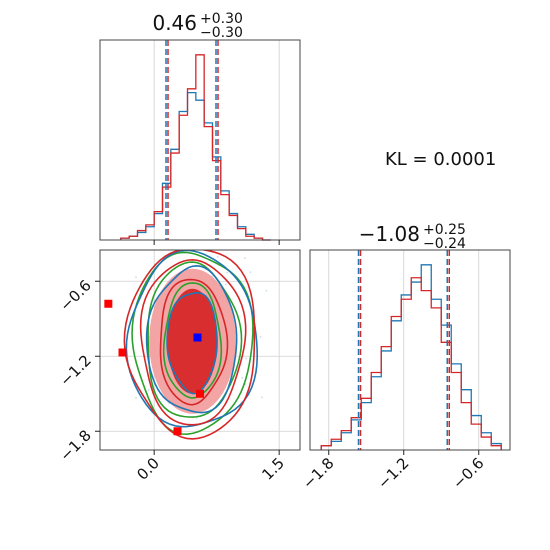  I want to click on histogram-param2-xtick-label: −0.6, so click(468, 473).